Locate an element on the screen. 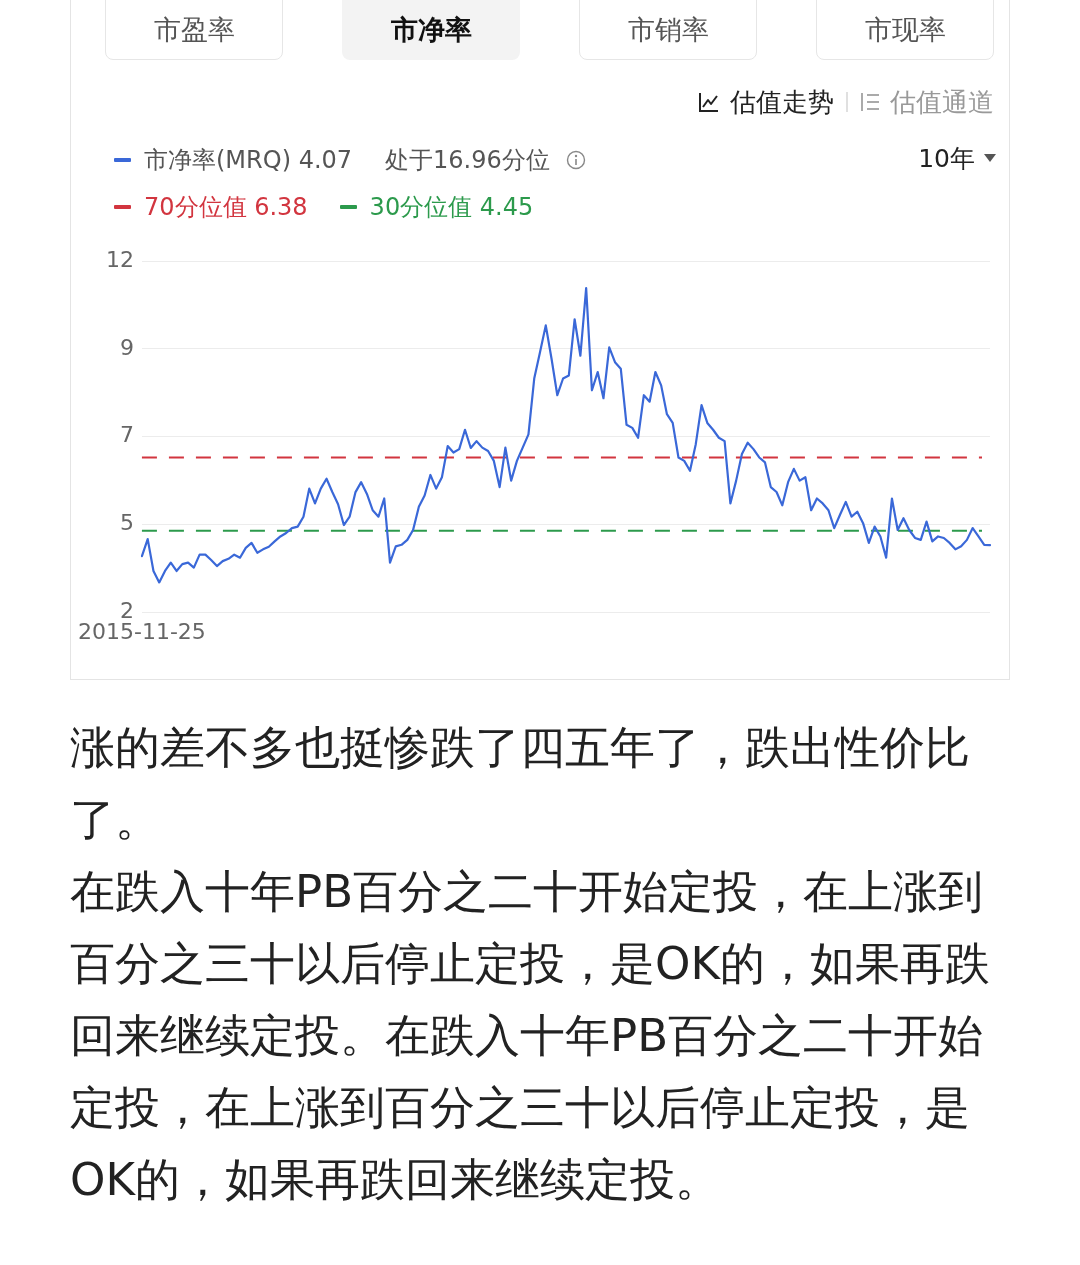 The height and width of the screenshot is (1265, 1080). tab-button: 市盈率 is located at coordinates (194, 30).